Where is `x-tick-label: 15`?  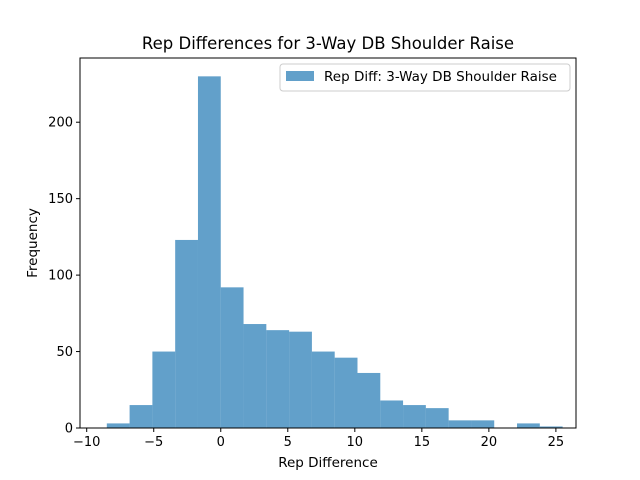 x-tick-label: 15 is located at coordinates (422, 442).